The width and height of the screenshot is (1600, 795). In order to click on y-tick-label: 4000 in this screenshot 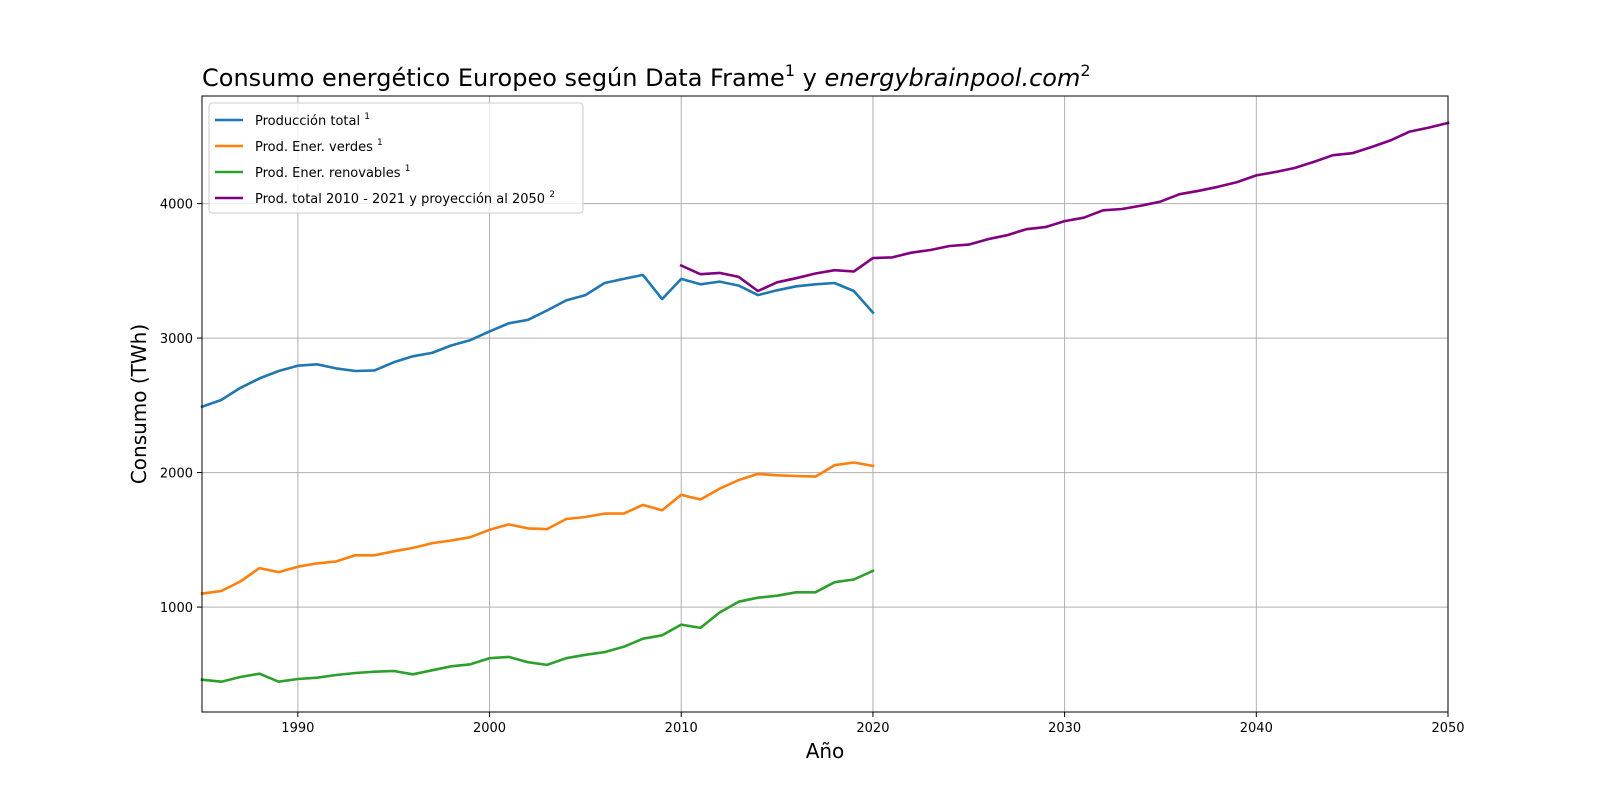, I will do `click(176, 205)`.